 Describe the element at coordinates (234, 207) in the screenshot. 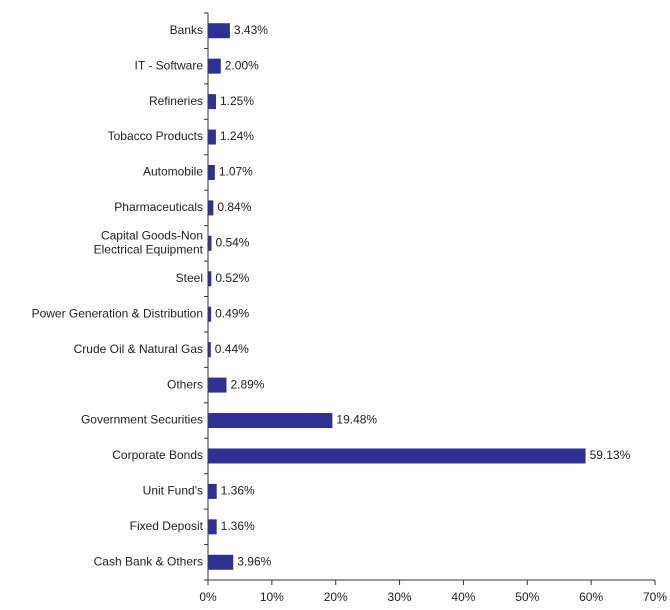

I see `value-label: 0.84%` at that location.